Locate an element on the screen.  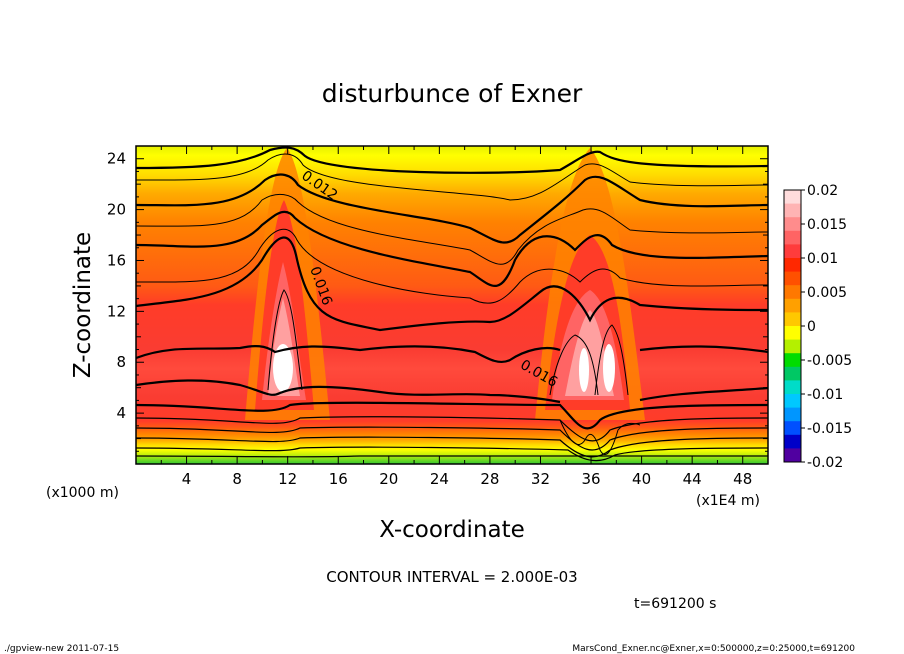
y-tick-label: 24 is located at coordinates (116, 159).